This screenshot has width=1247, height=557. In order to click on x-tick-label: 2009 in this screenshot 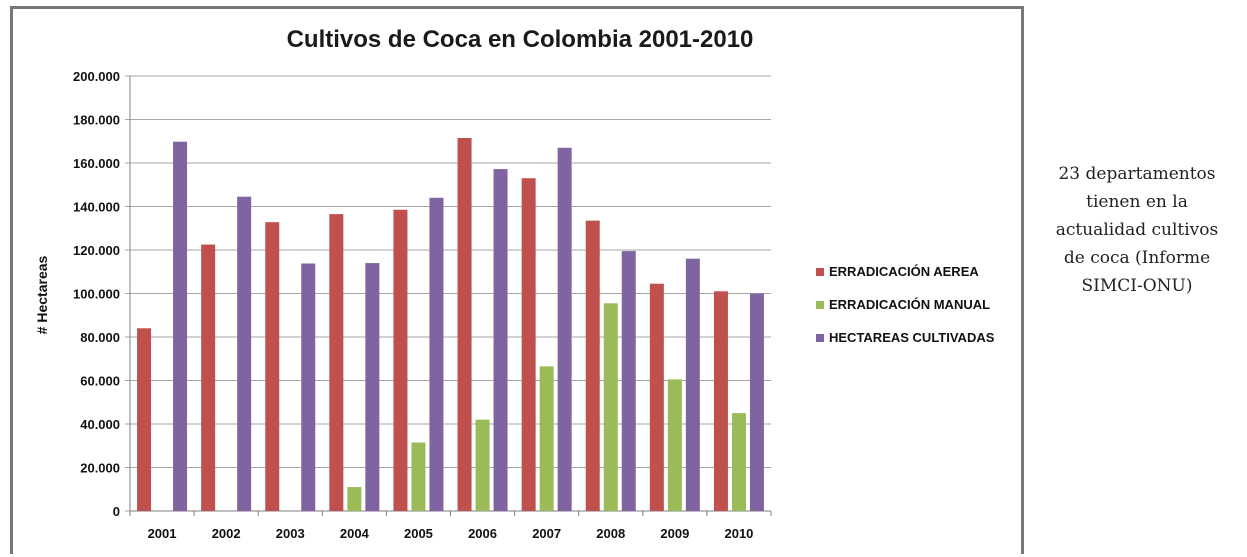, I will do `click(674, 533)`.